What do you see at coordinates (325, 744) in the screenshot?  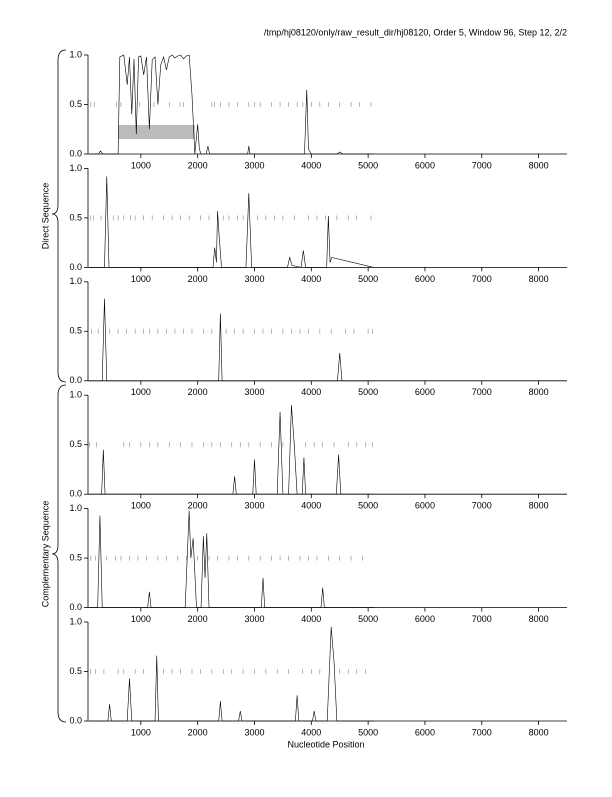 I see `x-axis-label: Nucleotide Position` at bounding box center [325, 744].